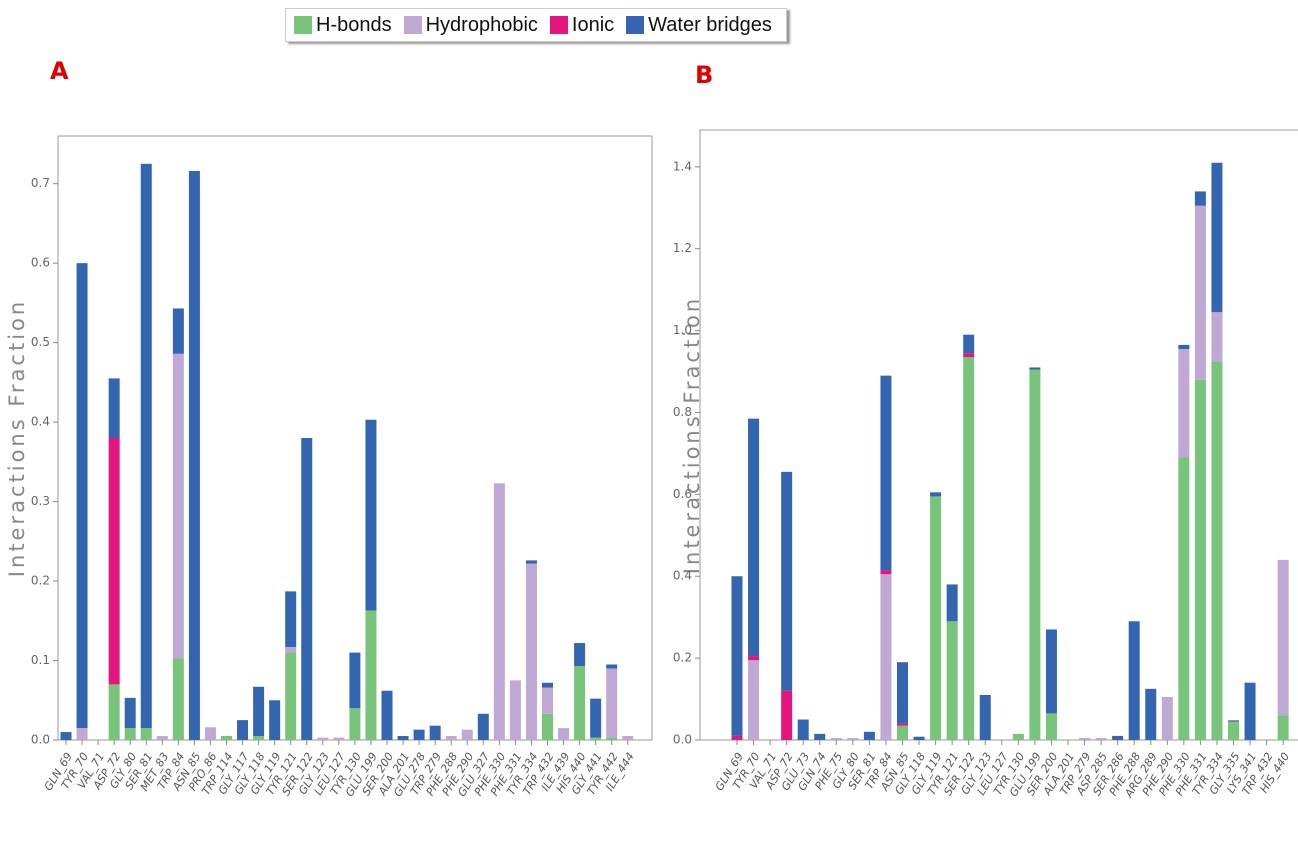 The height and width of the screenshot is (866, 1298). I want to click on y-tick-label: 1.4, so click(682, 166).